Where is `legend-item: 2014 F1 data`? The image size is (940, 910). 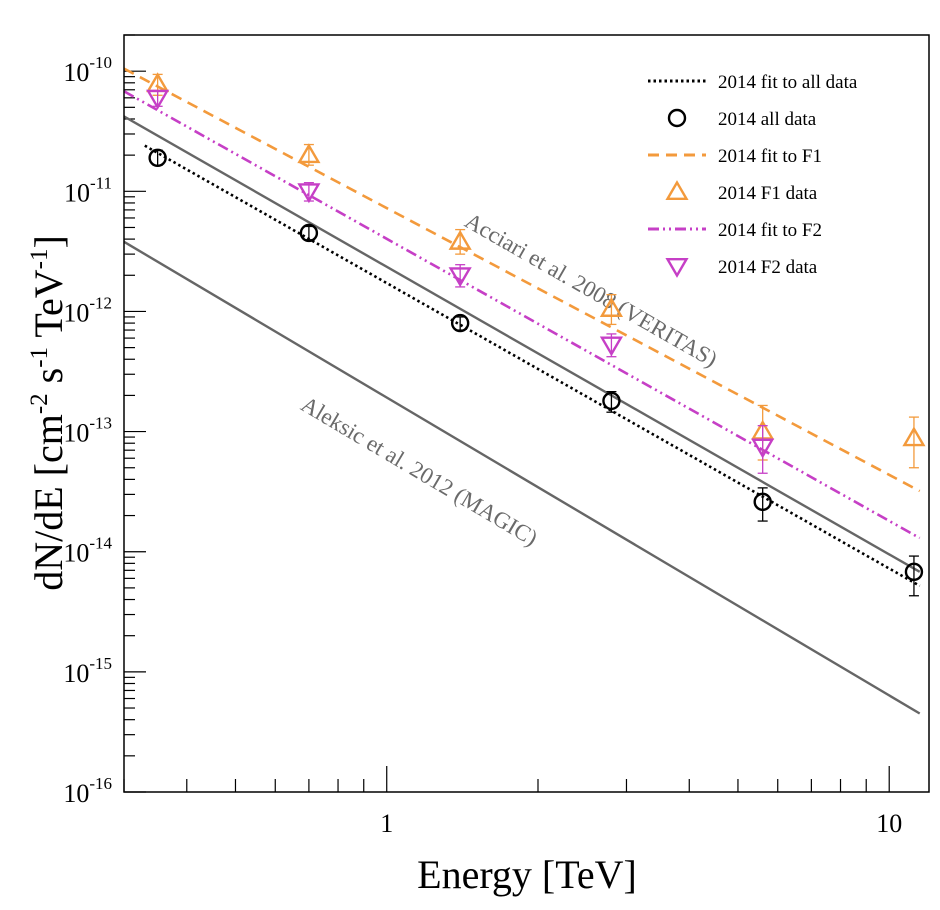
legend-item: 2014 F1 data is located at coordinates (741, 192).